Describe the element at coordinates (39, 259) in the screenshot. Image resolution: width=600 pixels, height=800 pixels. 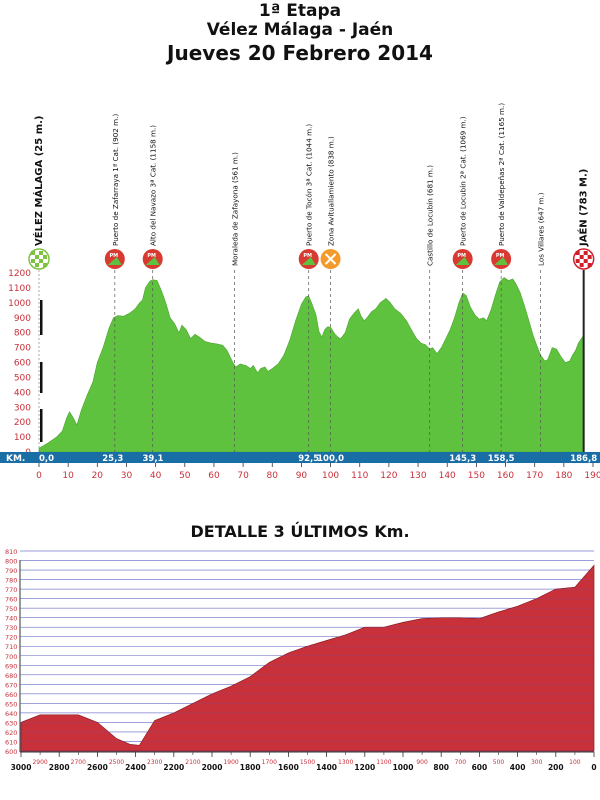
I see `start-flag-icon` at that location.